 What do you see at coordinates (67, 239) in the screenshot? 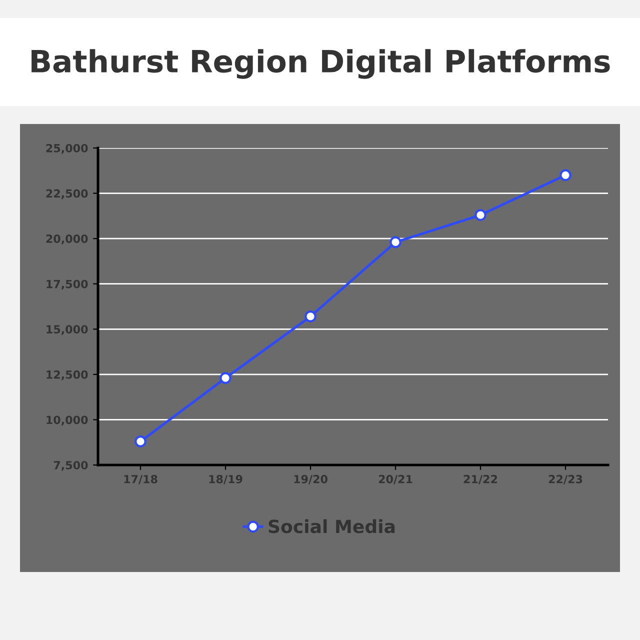
I see `y-tick-label: 20,000` at bounding box center [67, 239].